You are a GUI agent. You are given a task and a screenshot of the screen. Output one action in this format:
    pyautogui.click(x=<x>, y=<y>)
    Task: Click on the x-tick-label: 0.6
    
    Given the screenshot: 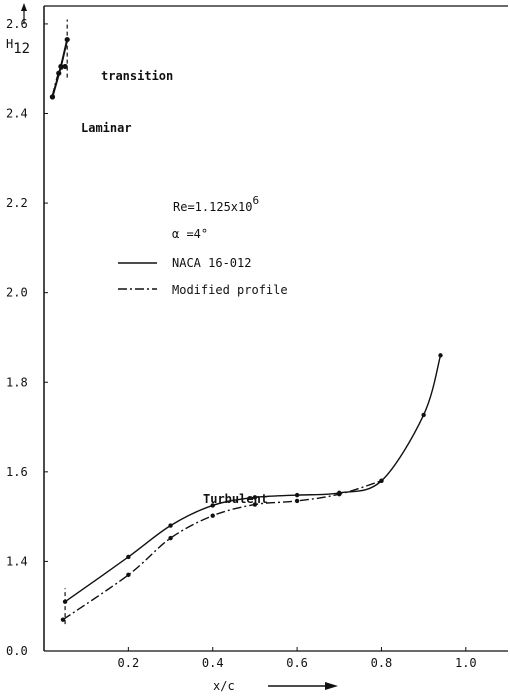 What is the action you would take?
    pyautogui.click(x=297, y=663)
    